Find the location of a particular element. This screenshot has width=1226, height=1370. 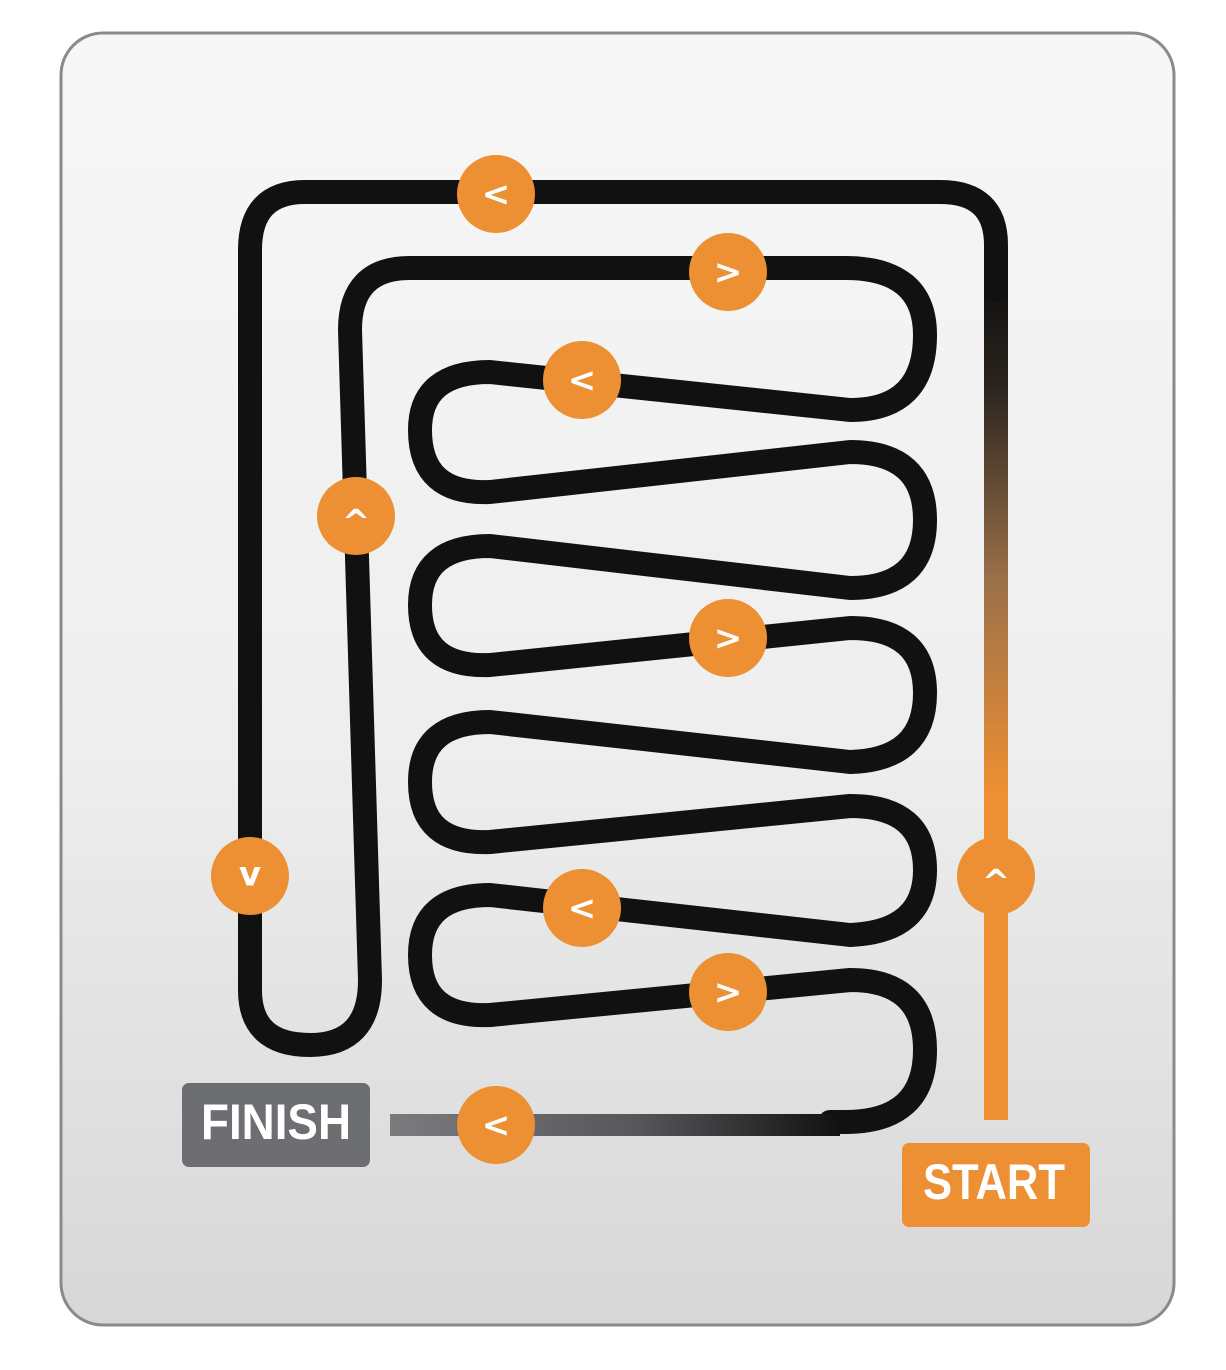

finish-label: FINISH is located at coordinates (276, 1122).